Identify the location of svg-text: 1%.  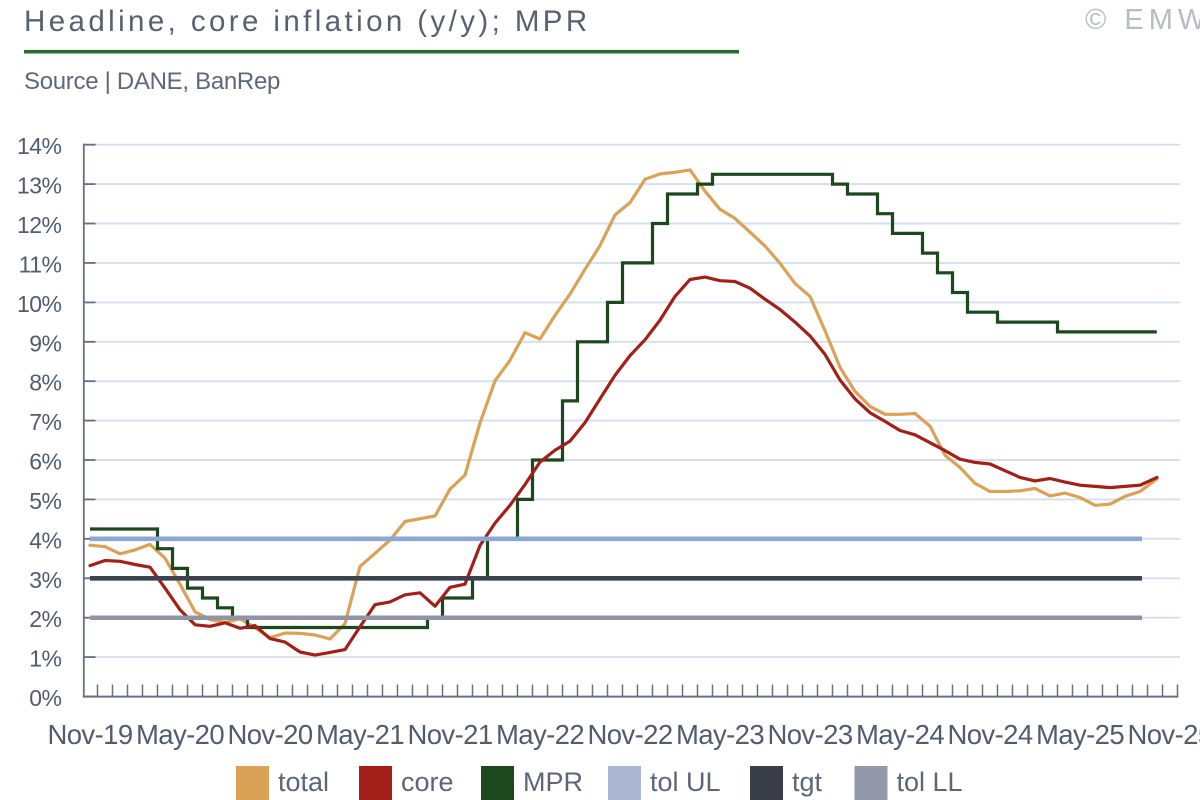
(45, 659).